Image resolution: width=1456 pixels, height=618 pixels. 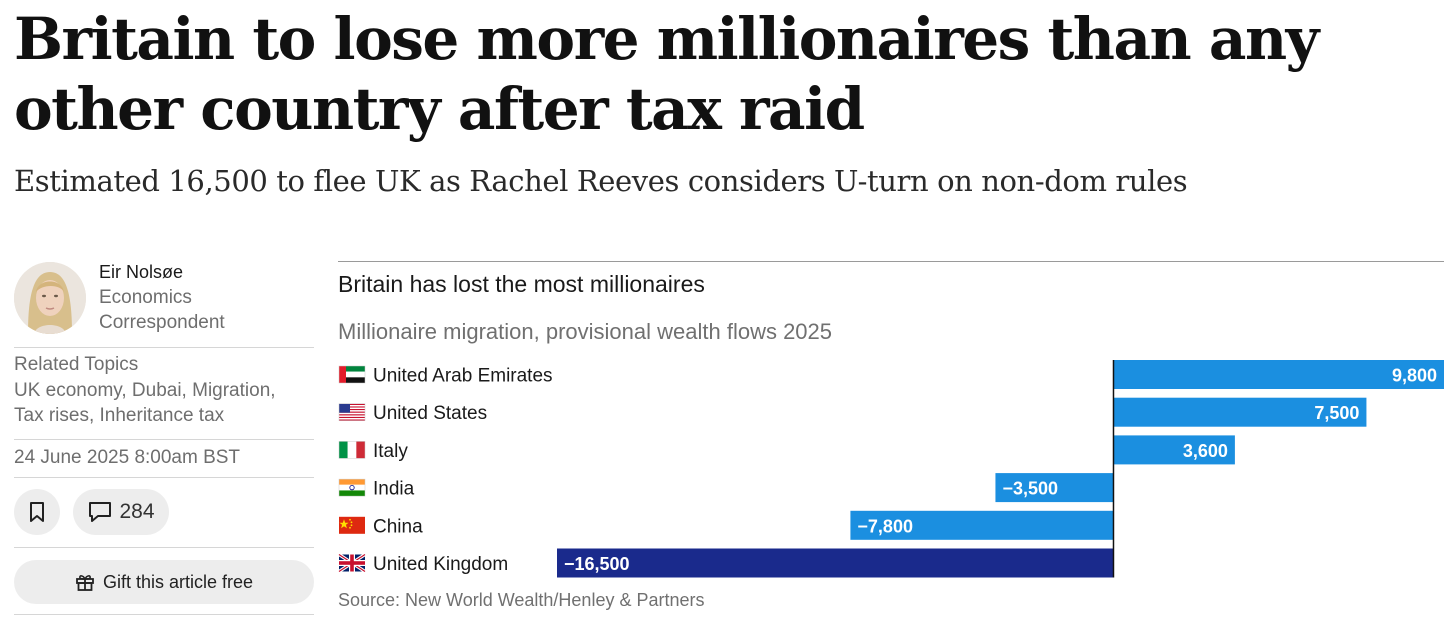 I want to click on gift-article-button: Gift this article free, so click(x=164, y=582).